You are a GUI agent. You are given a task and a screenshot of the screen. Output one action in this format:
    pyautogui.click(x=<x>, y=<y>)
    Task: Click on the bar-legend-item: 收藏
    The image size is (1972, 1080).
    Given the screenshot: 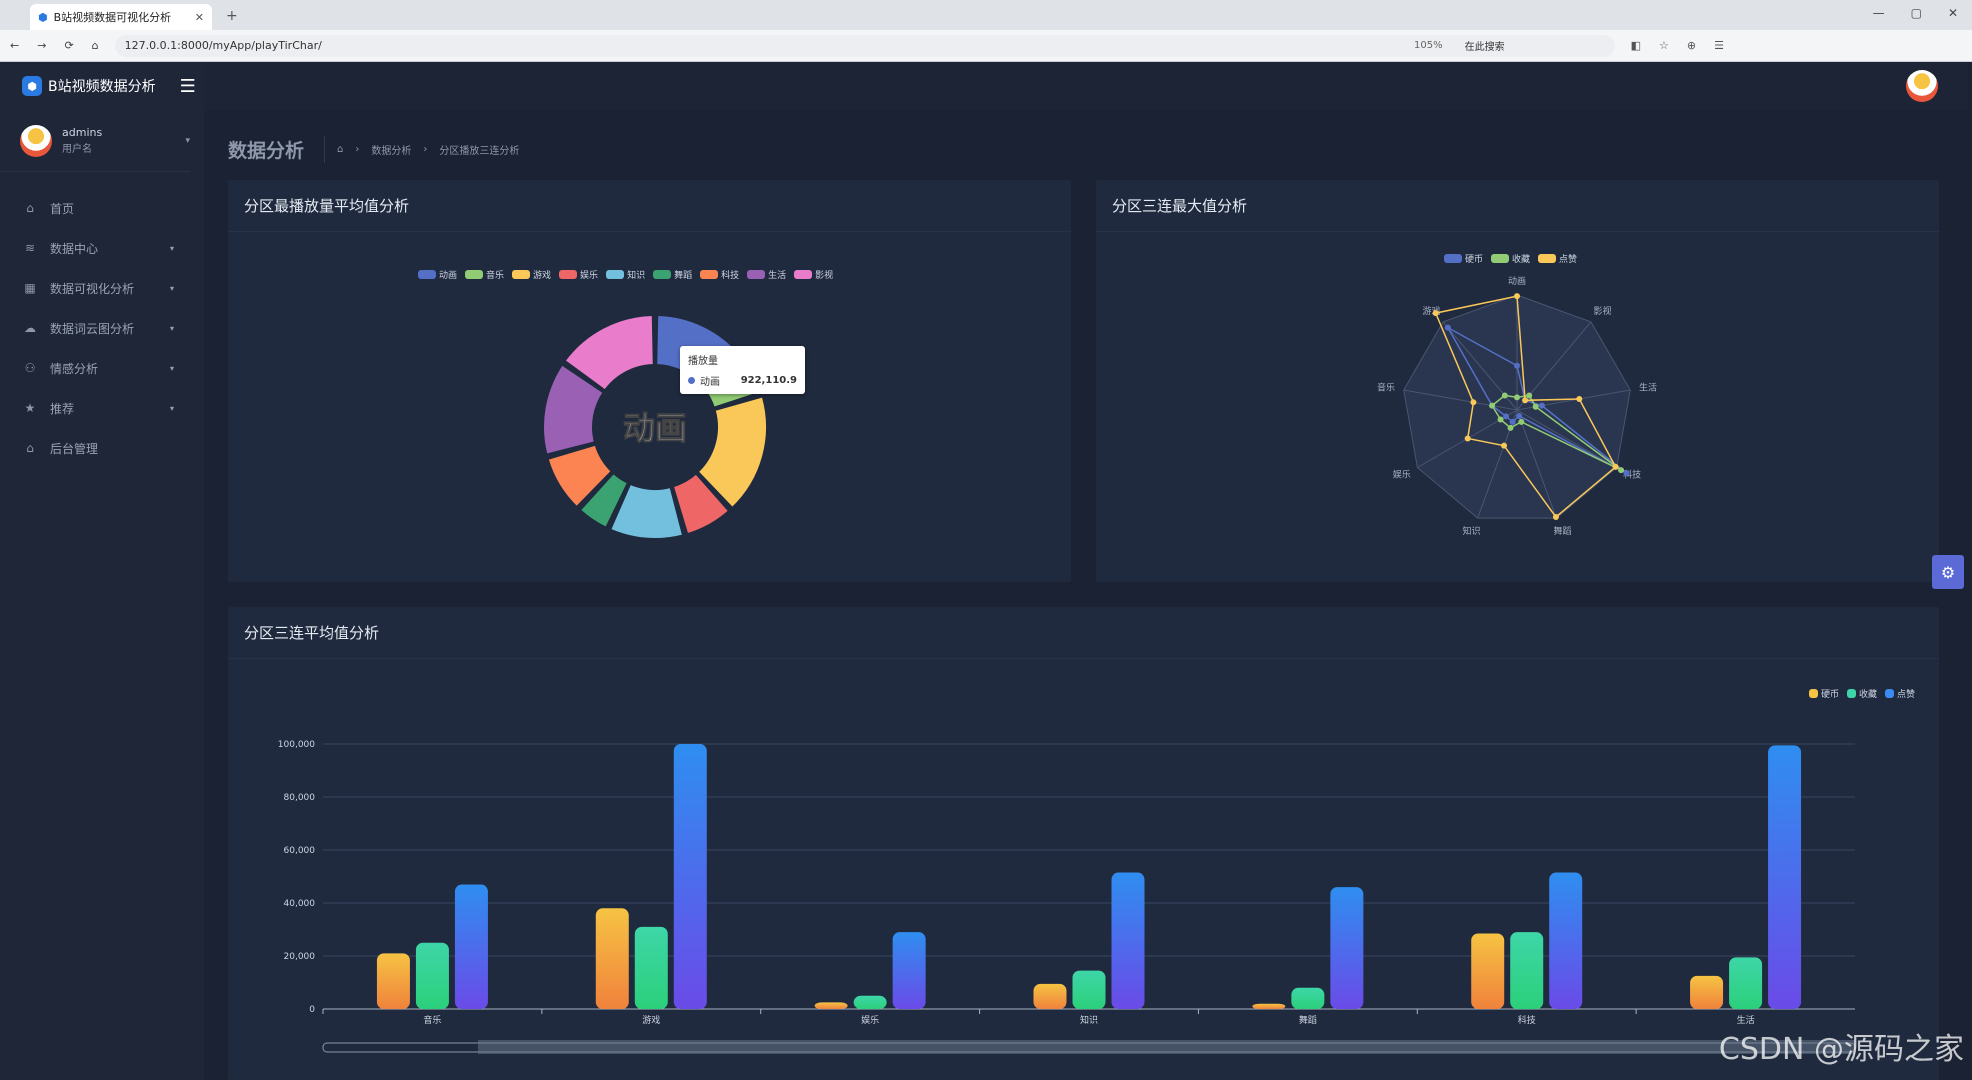 What is the action you would take?
    pyautogui.click(x=1861, y=693)
    